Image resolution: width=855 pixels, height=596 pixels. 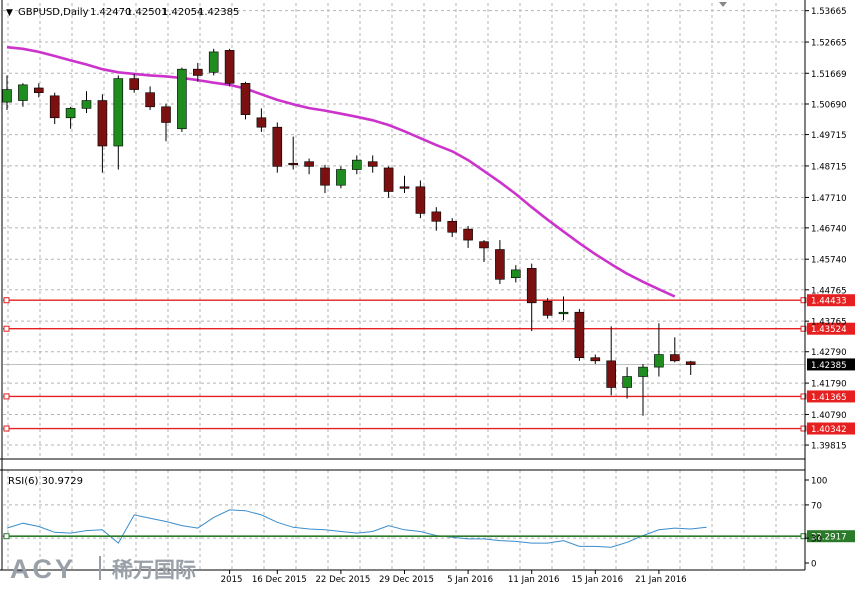 What do you see at coordinates (356, 528) in the screenshot?
I see `rsi-line` at bounding box center [356, 528].